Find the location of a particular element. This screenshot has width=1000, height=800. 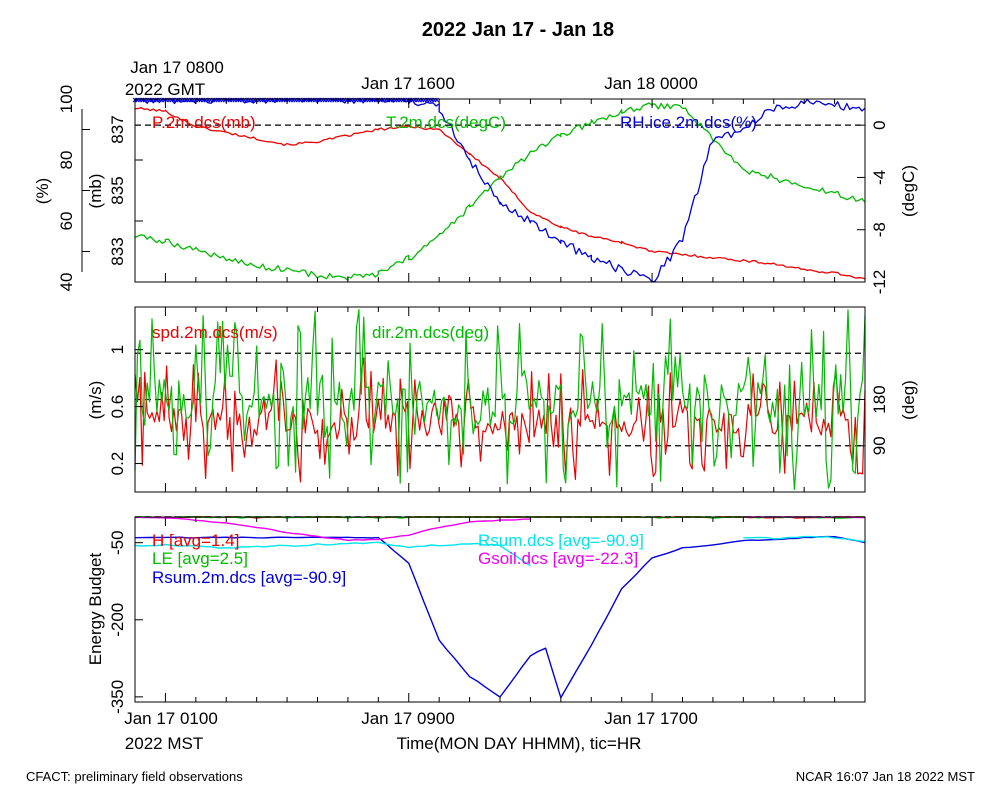

legend-wind-direction: dir.2m.dcs(deg) is located at coordinates (430, 332).